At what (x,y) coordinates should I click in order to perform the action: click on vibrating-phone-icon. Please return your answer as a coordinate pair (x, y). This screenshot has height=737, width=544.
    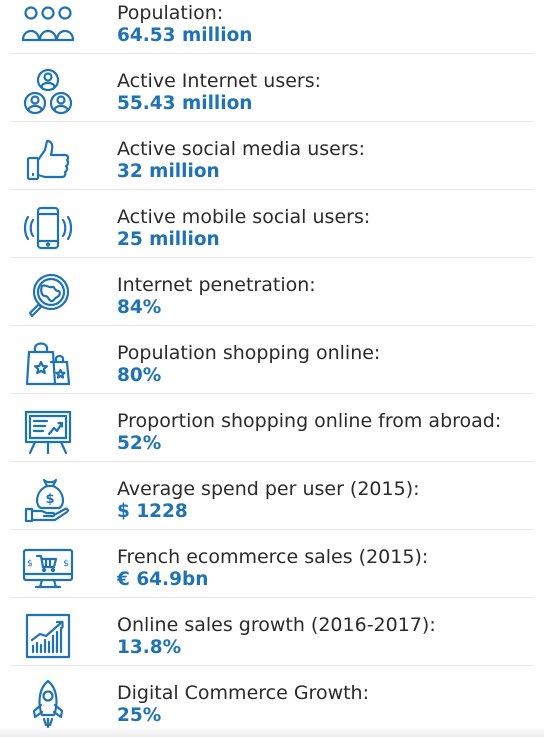
    Looking at the image, I should click on (48, 228).